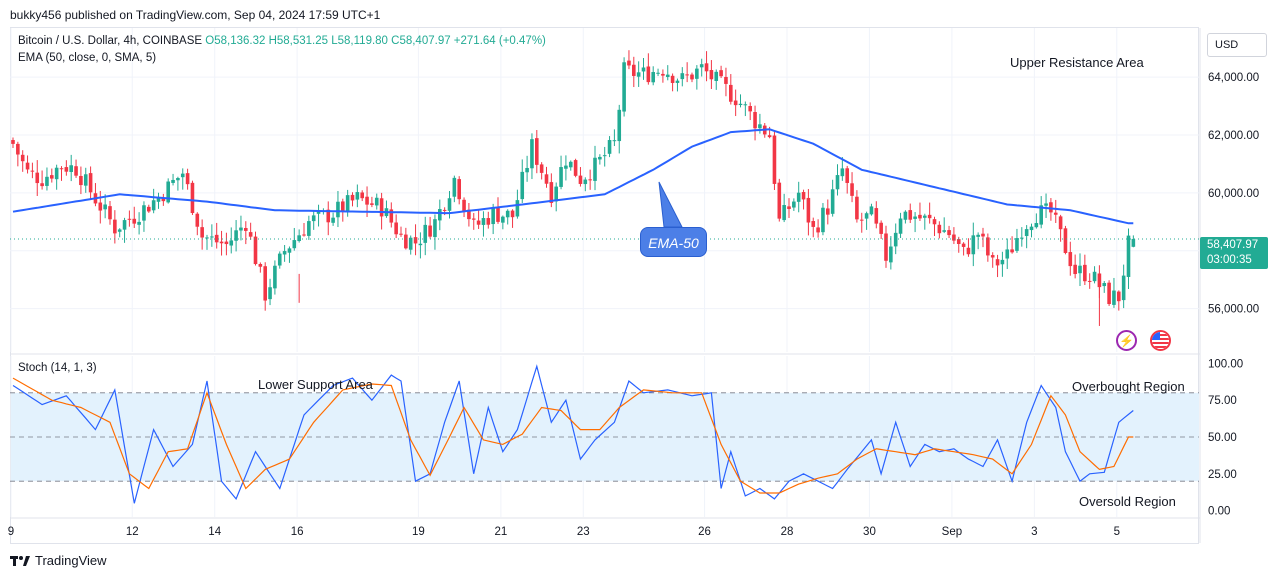 The width and height of the screenshot is (1281, 579). Describe the element at coordinates (11, 532) in the screenshot. I see `time-tick-label: 9` at that location.